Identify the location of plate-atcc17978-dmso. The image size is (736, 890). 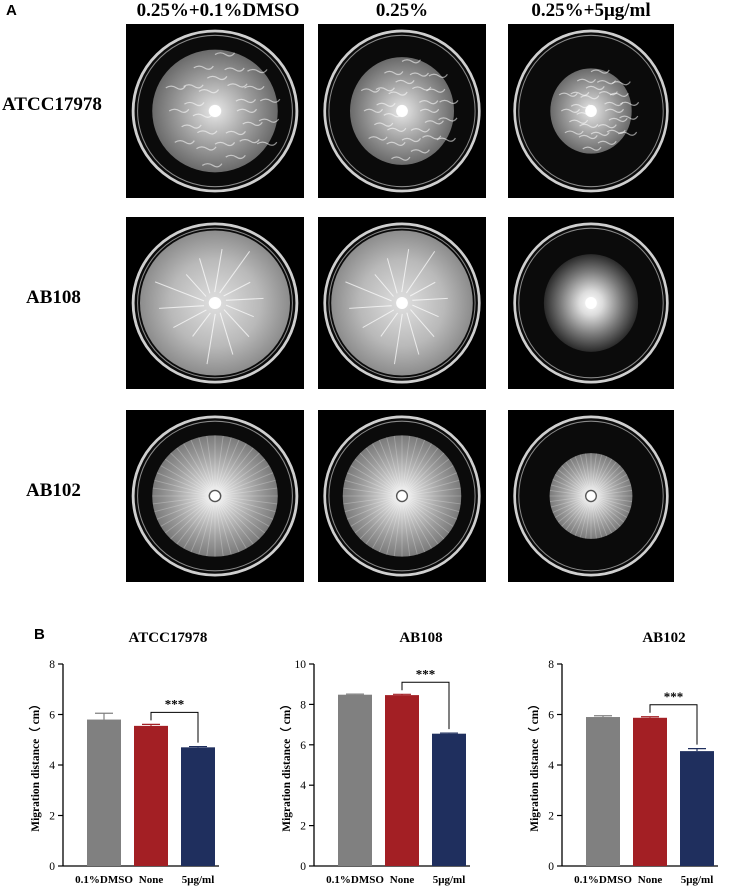
(215, 111).